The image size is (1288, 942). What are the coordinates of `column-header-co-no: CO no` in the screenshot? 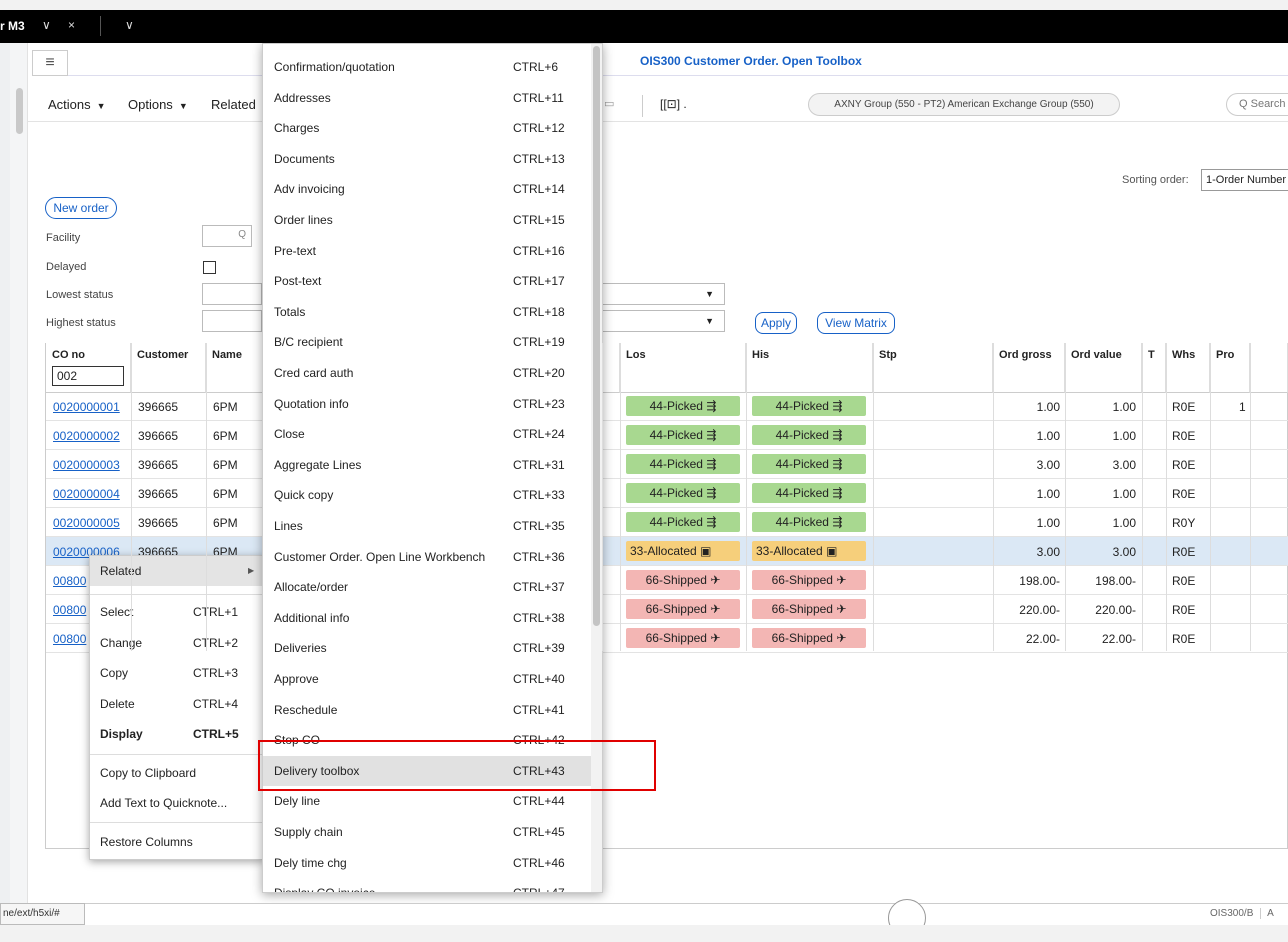 It's located at (88, 368).